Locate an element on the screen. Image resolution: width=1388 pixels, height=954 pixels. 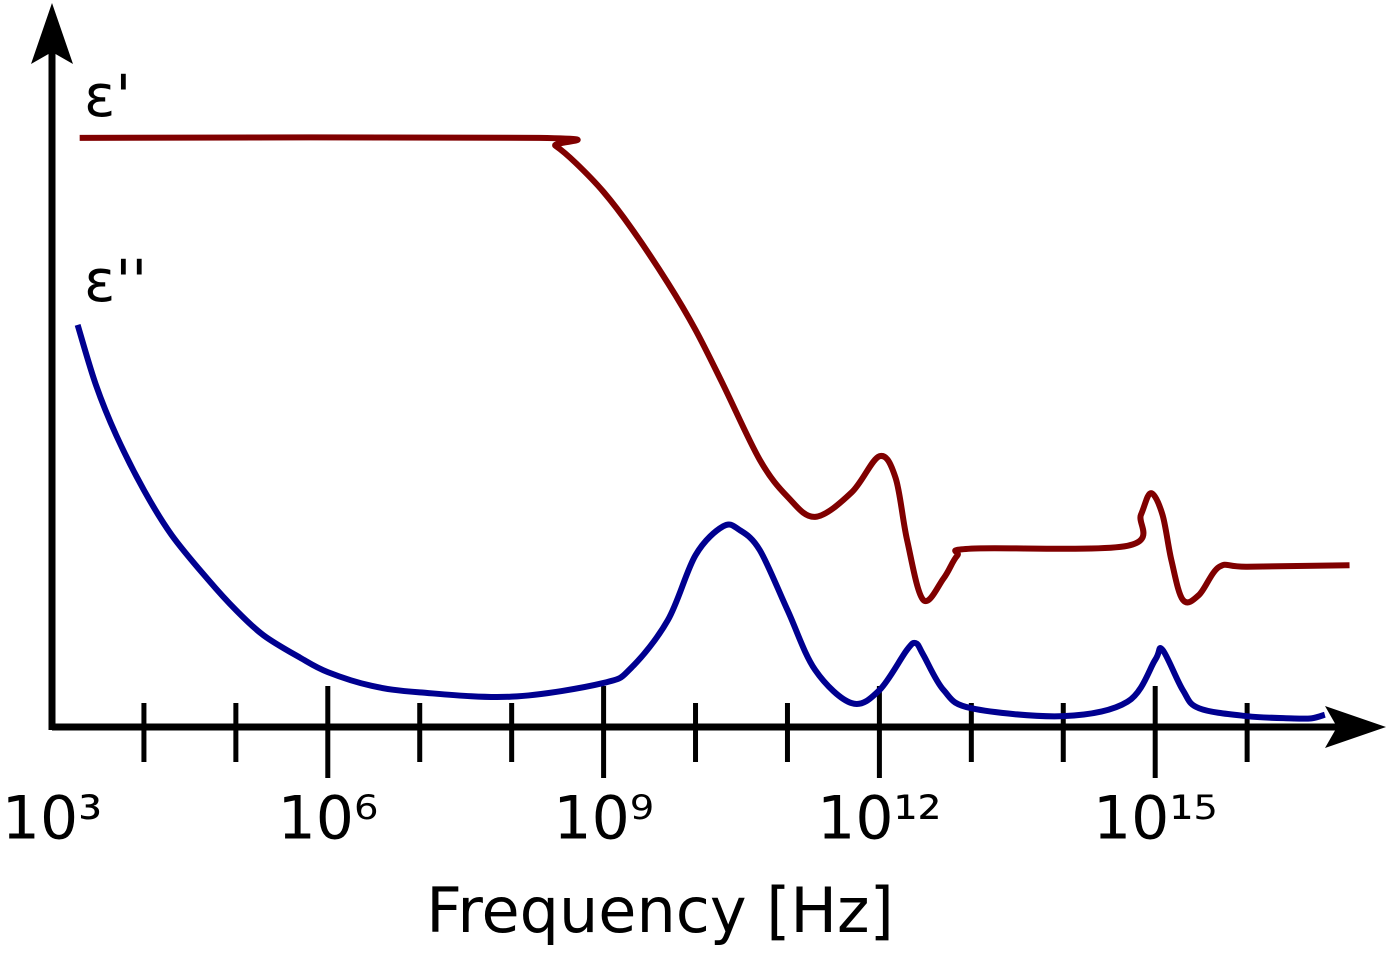
x-tick-label: 10¹⁵ is located at coordinates (1155, 819).